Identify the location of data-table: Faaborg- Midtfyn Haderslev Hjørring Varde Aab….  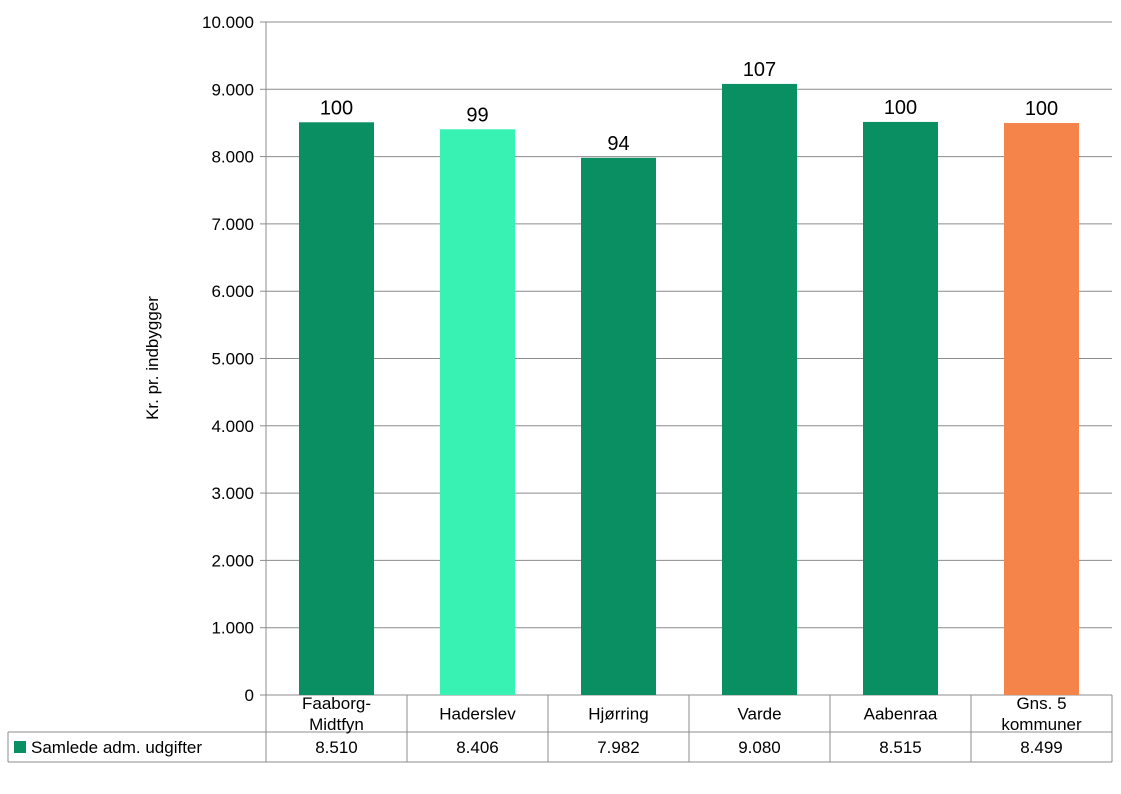
(560, 728).